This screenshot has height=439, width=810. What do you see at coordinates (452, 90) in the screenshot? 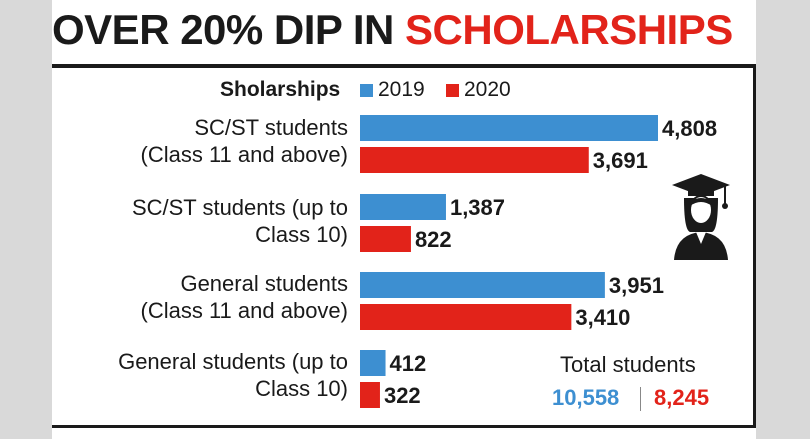
I see `legend-swatch-2020` at bounding box center [452, 90].